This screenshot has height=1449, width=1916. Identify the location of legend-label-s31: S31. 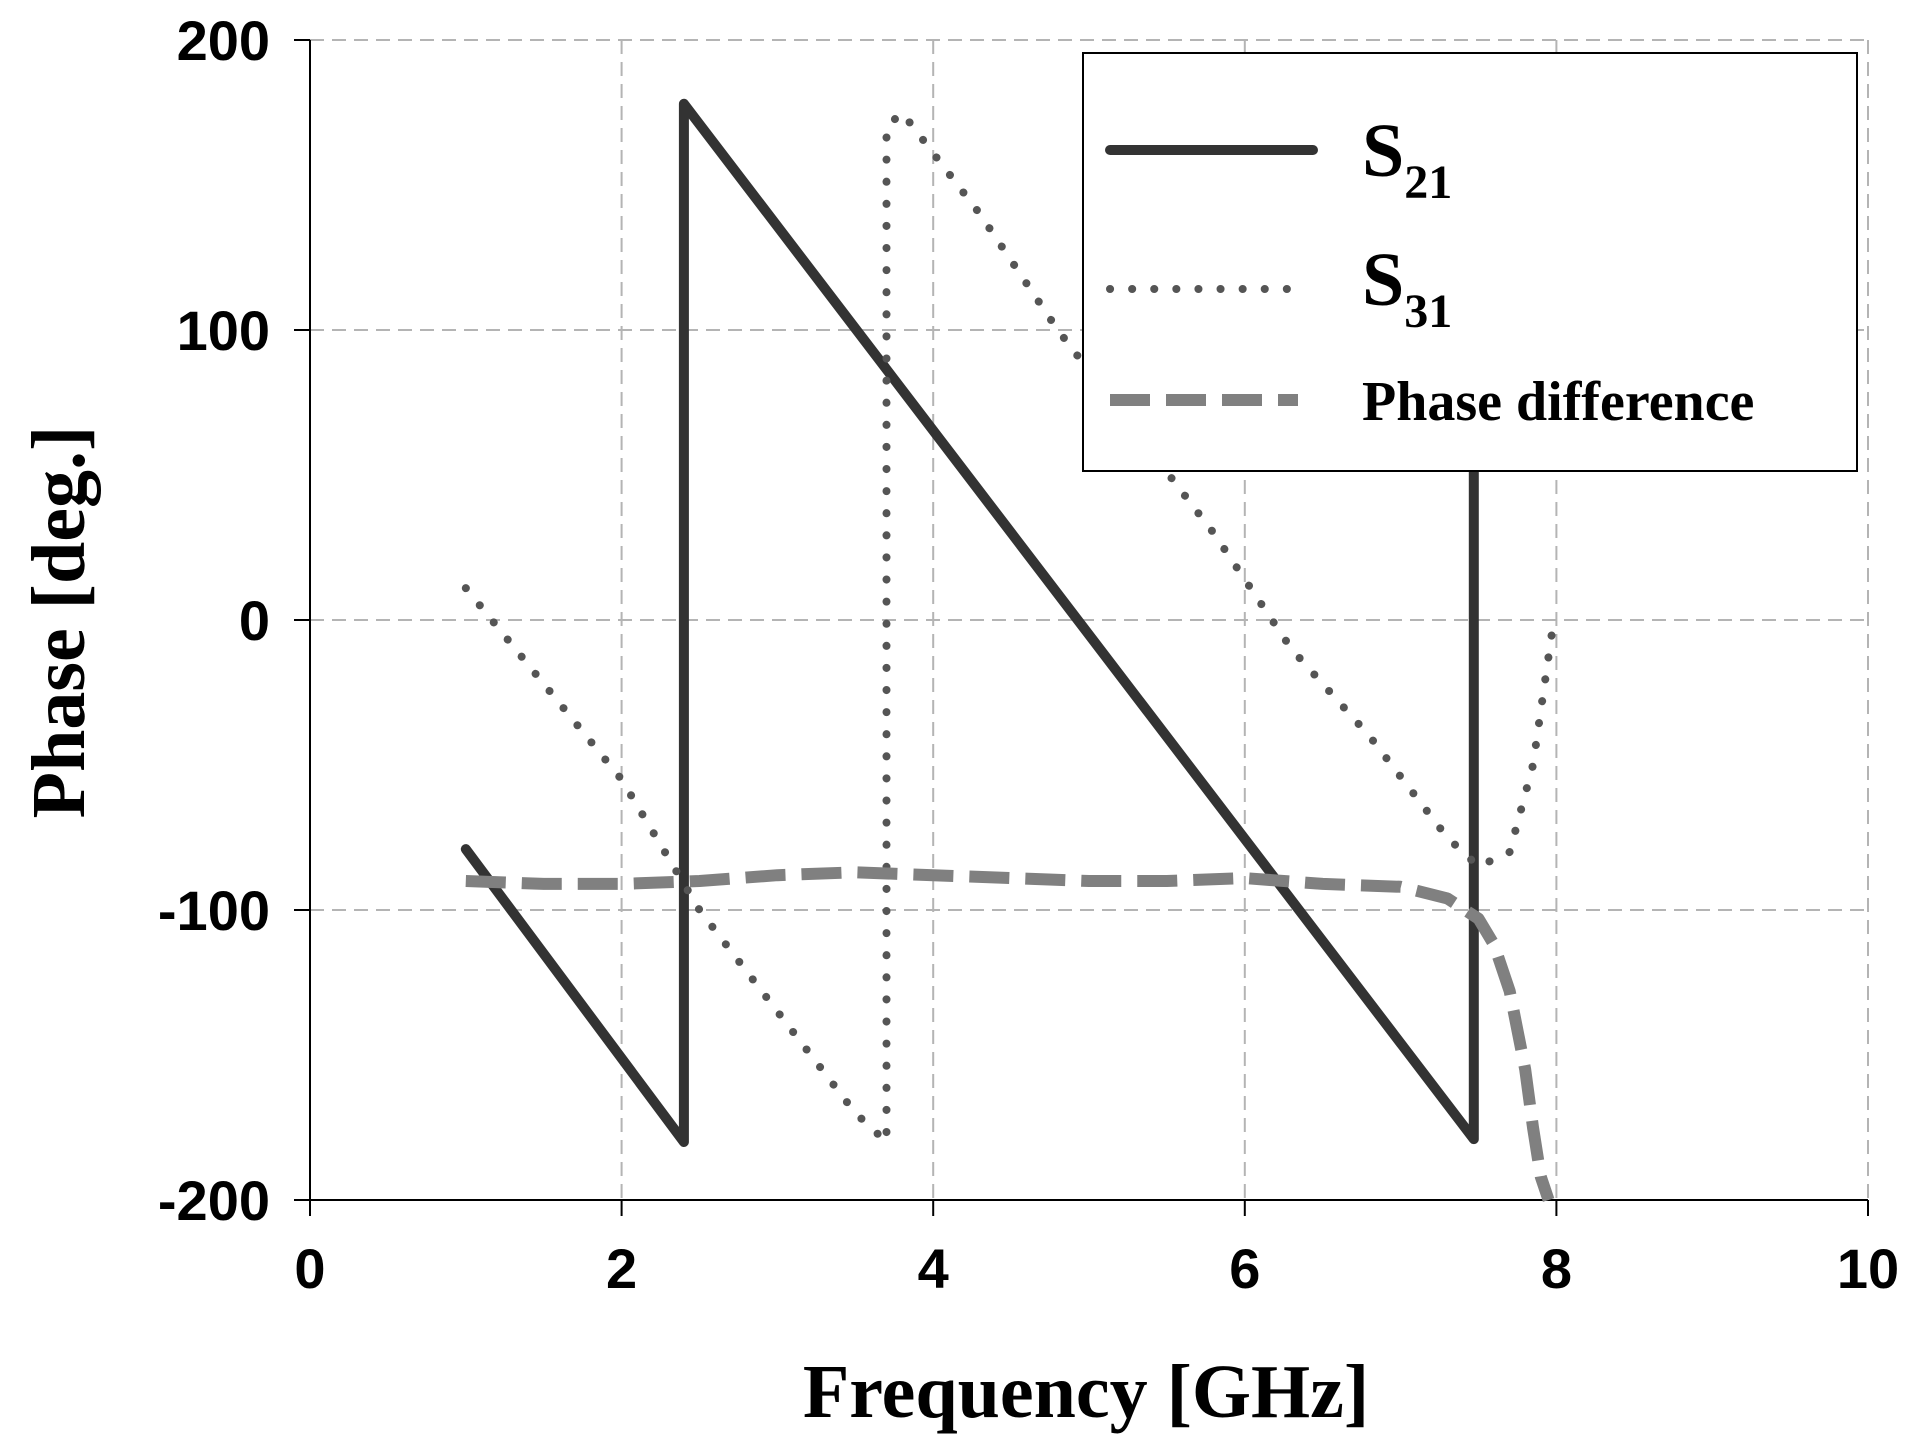
(1407, 288).